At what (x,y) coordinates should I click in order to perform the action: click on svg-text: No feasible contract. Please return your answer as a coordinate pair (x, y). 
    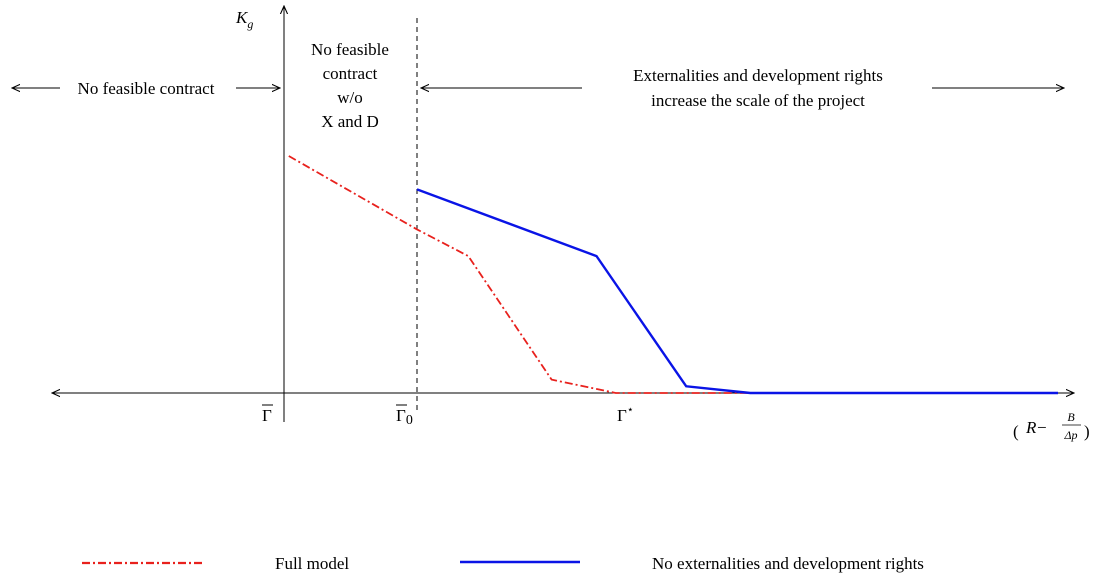
    Looking at the image, I should click on (146, 88).